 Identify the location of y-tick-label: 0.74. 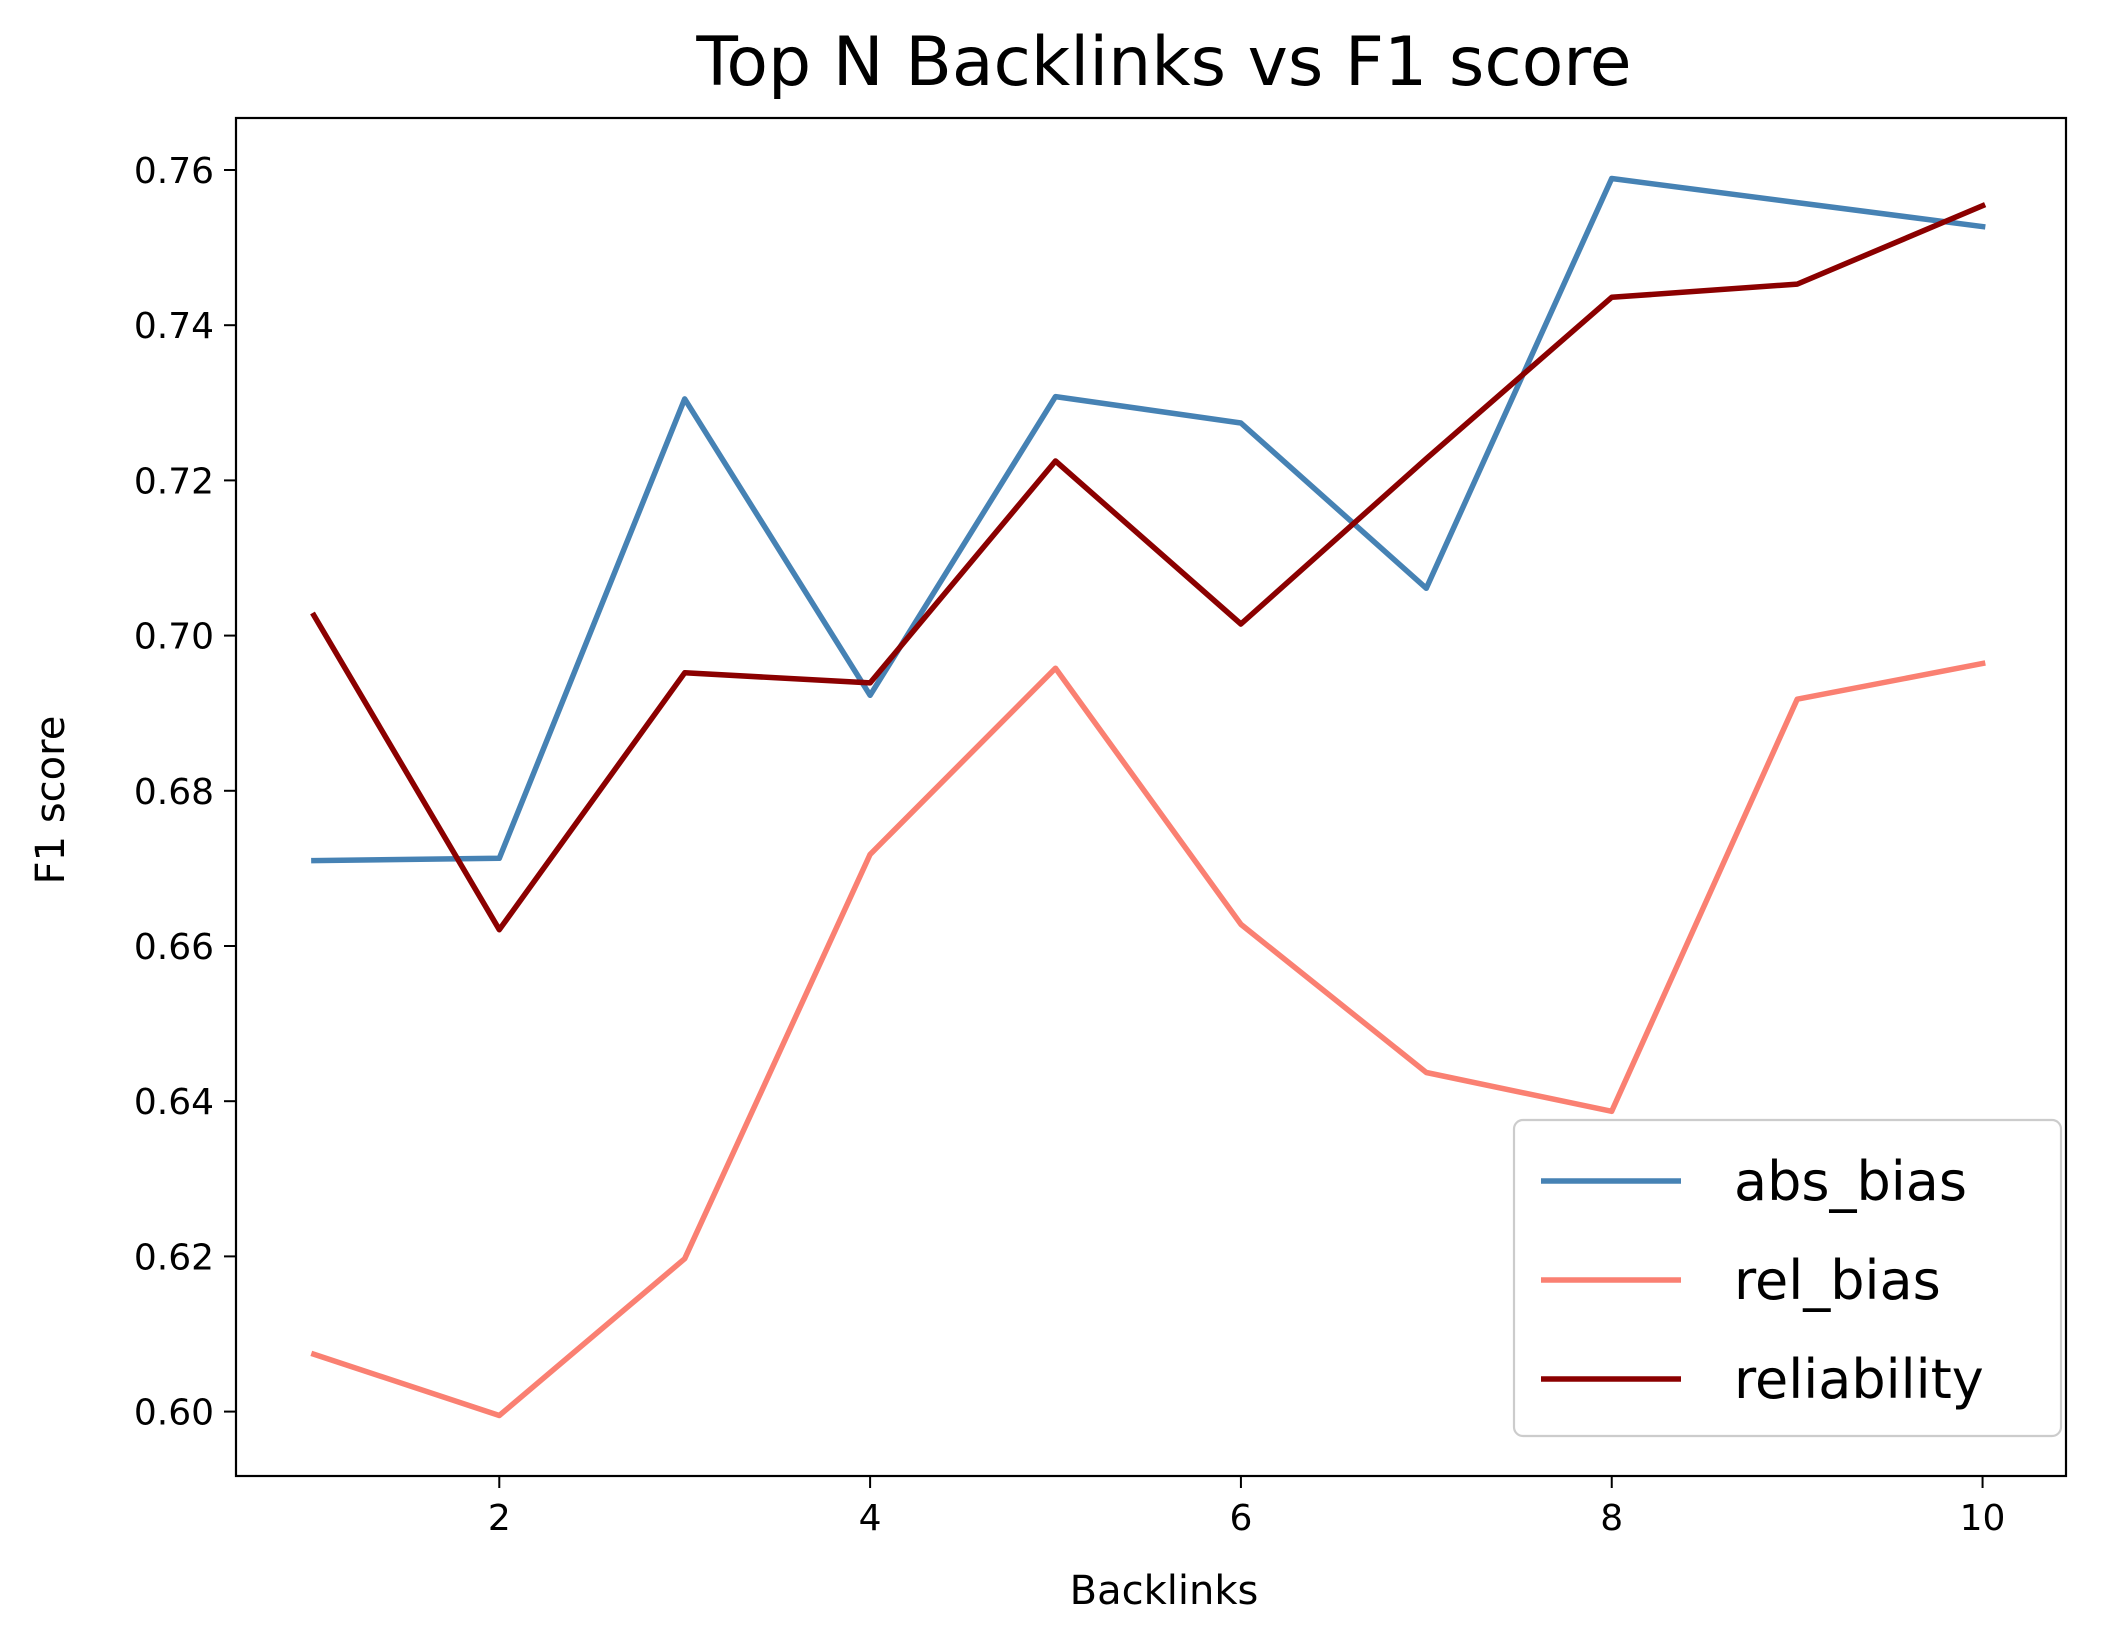
(174, 326).